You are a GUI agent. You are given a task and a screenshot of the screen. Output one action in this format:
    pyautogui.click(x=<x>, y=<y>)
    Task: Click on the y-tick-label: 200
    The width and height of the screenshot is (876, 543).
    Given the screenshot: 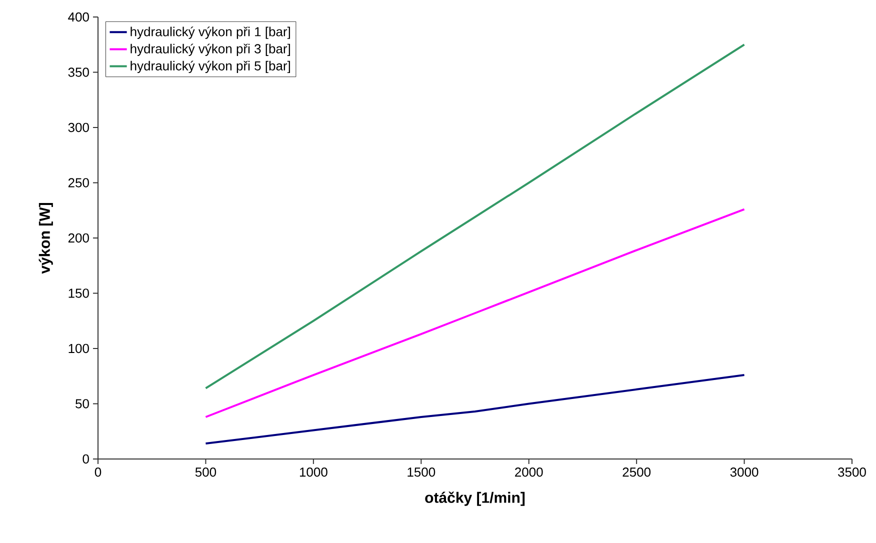 What is the action you would take?
    pyautogui.click(x=78, y=238)
    